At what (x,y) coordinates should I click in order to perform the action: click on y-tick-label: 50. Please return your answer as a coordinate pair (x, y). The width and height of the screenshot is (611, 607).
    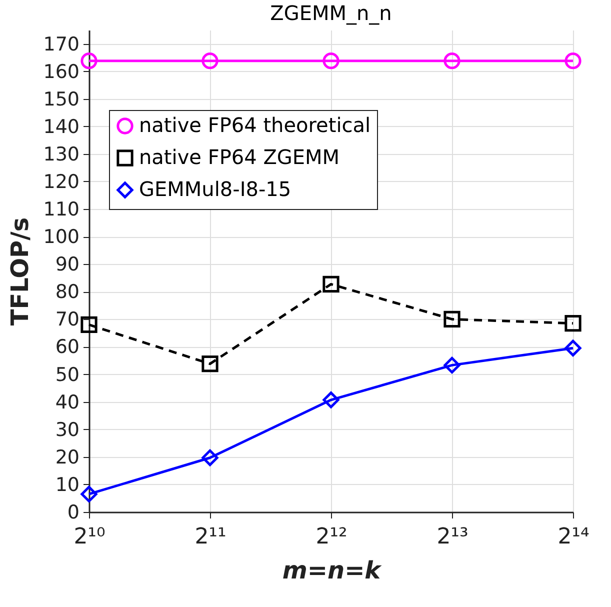
    Looking at the image, I should click on (67, 375).